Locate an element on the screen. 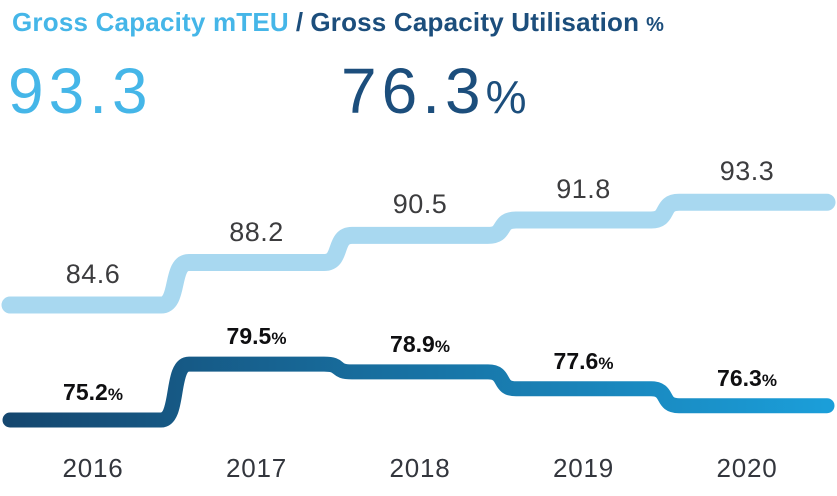 The height and width of the screenshot is (496, 837). x-axis-label-2018: 2018 is located at coordinates (420, 468).